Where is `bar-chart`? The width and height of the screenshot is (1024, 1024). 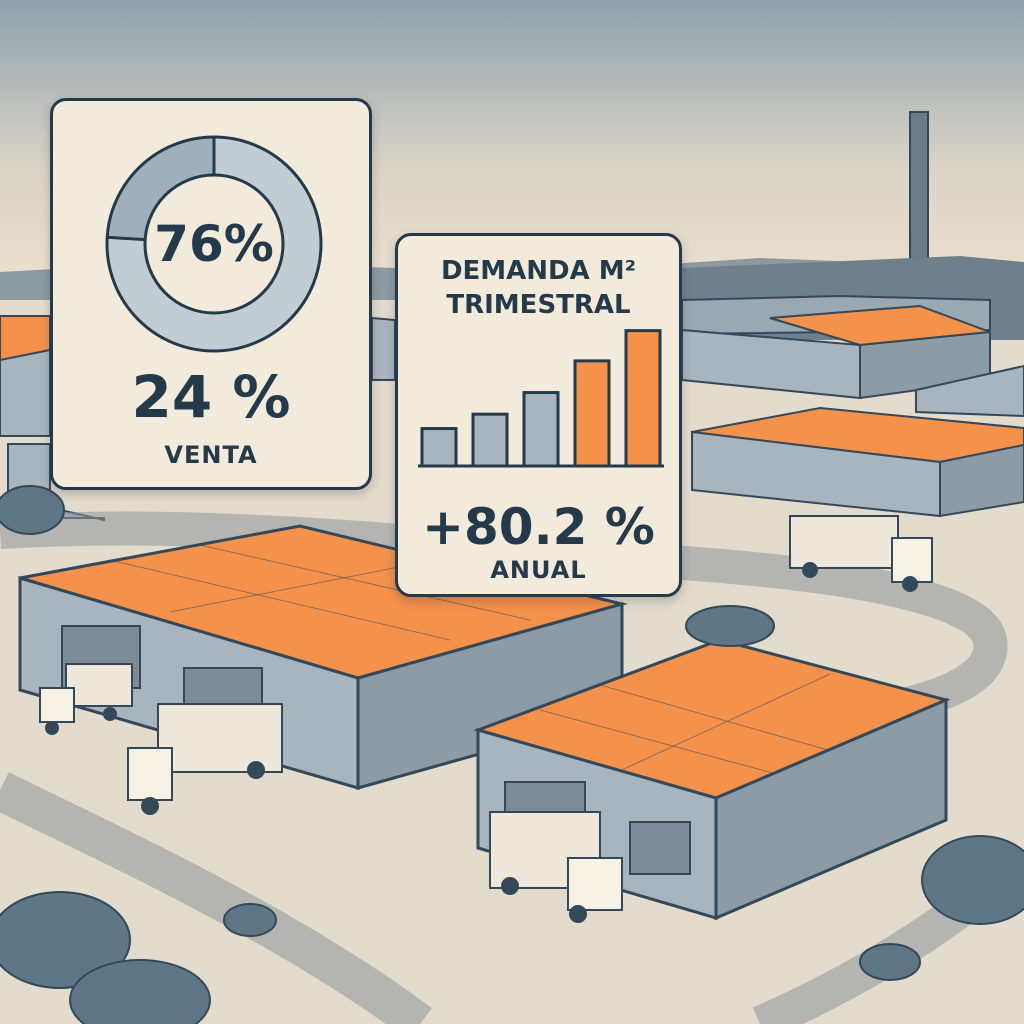
bar-chart is located at coordinates (541, 398).